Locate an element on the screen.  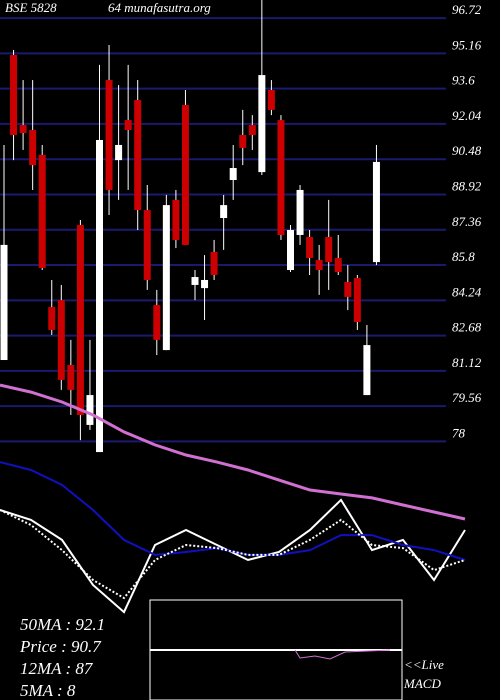
y-tick-label: 88.92 is located at coordinates (467, 185).